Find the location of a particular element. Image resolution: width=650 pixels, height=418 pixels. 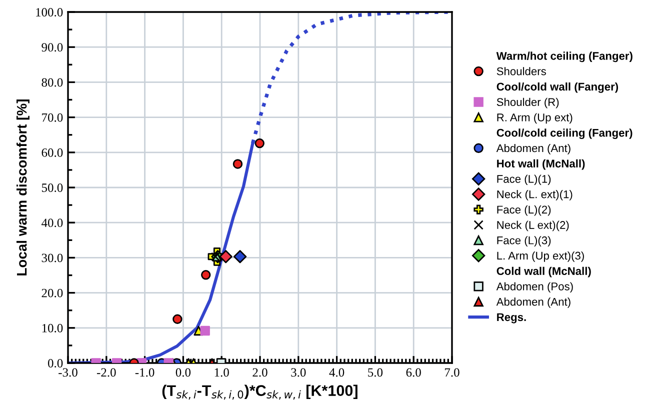

y-axis-title: Local warm discomfort [%] is located at coordinates (23, 188).